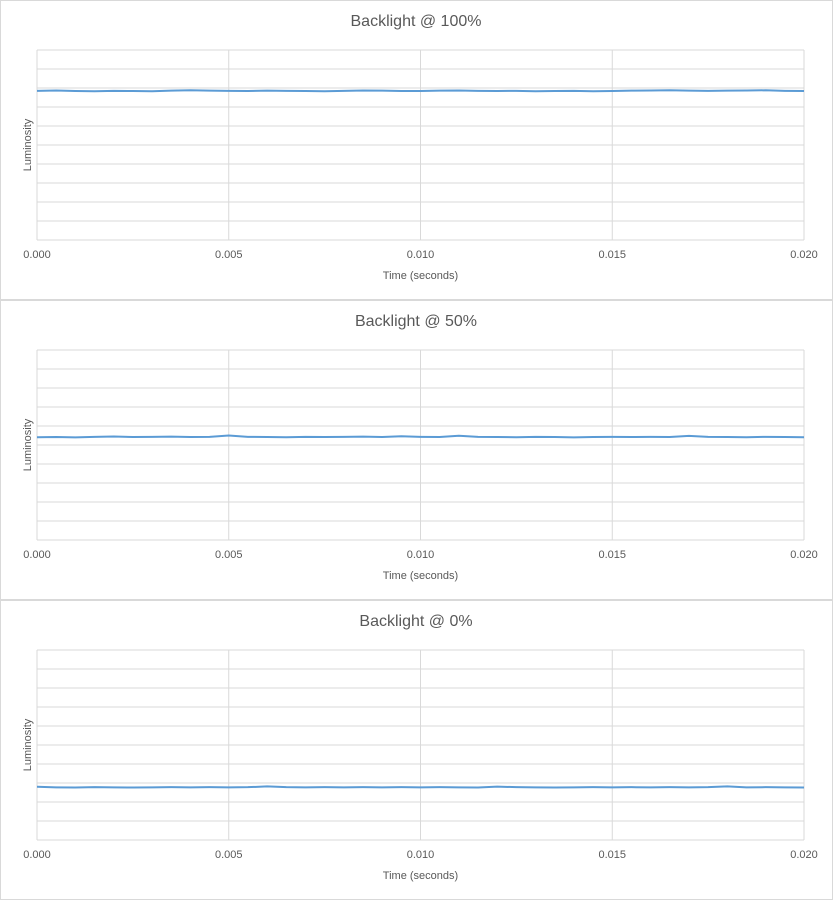 Image resolution: width=833 pixels, height=900 pixels. Describe the element at coordinates (415, 621) in the screenshot. I see `chart-title: Backlight @ 0%` at that location.